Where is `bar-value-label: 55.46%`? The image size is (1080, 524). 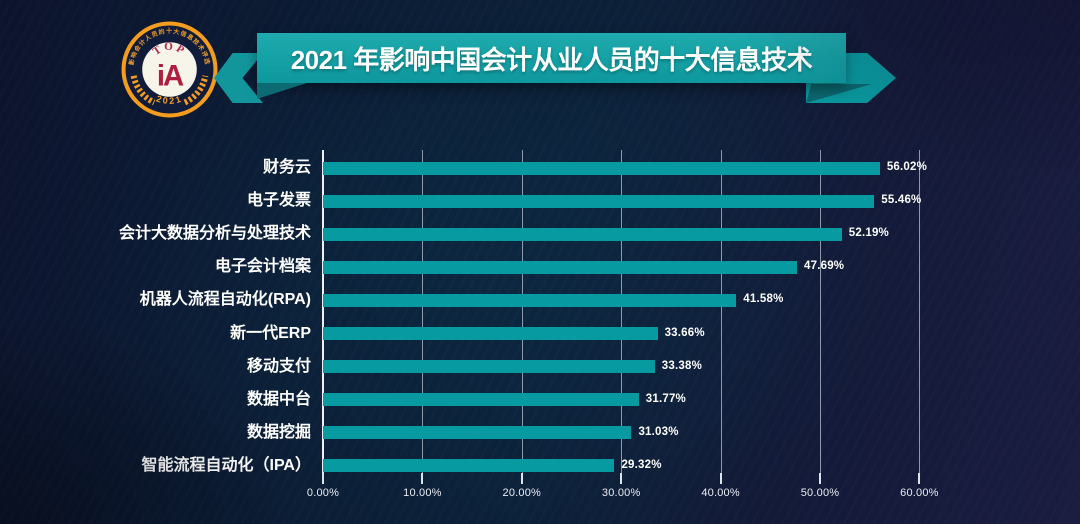
bar-value-label: 55.46% is located at coordinates (901, 200).